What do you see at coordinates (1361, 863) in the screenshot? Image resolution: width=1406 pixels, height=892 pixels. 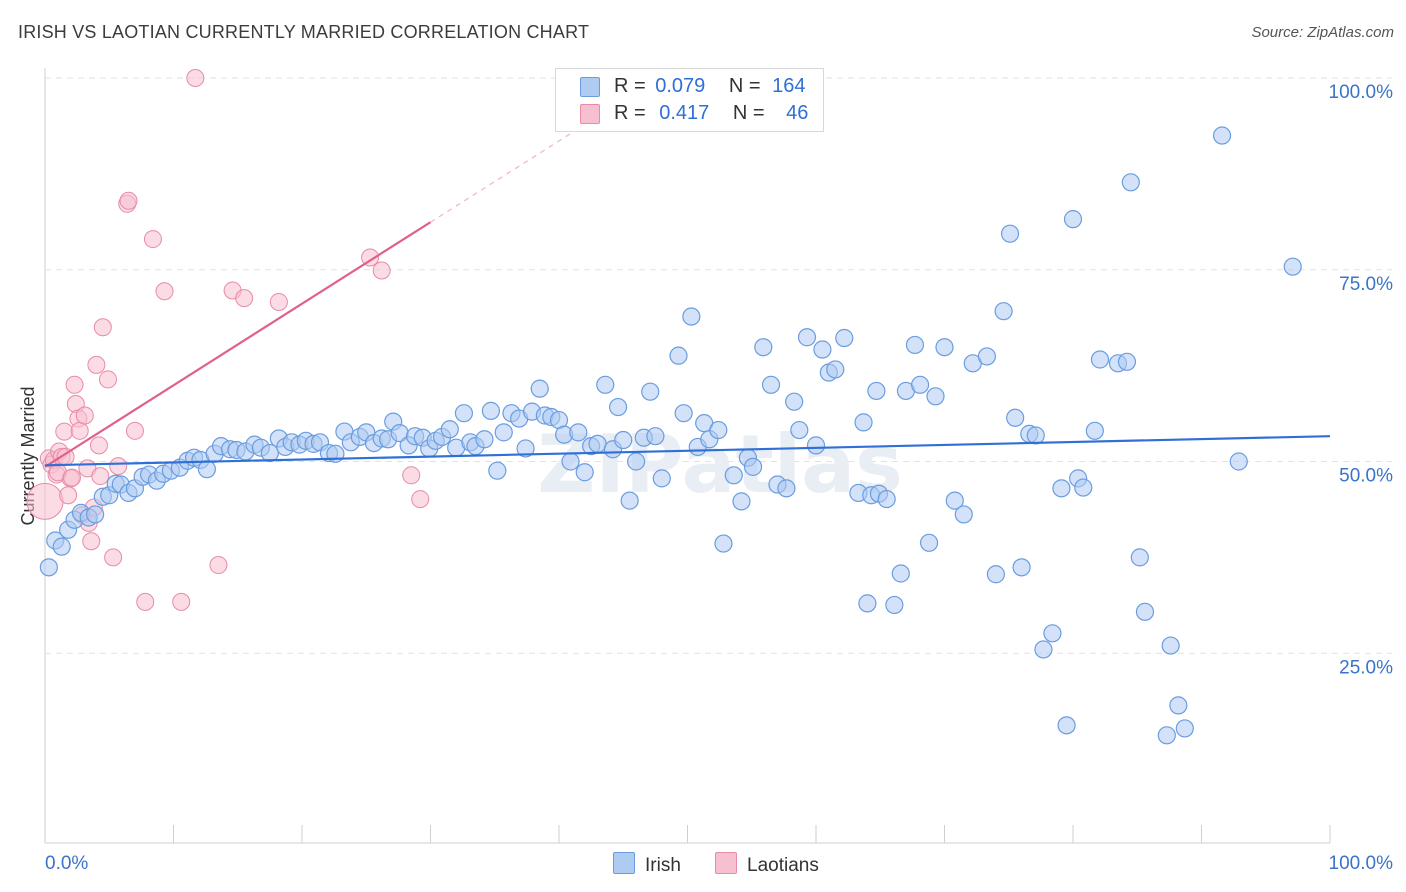 I see `x-tick-label: 100.0%` at bounding box center [1361, 863].